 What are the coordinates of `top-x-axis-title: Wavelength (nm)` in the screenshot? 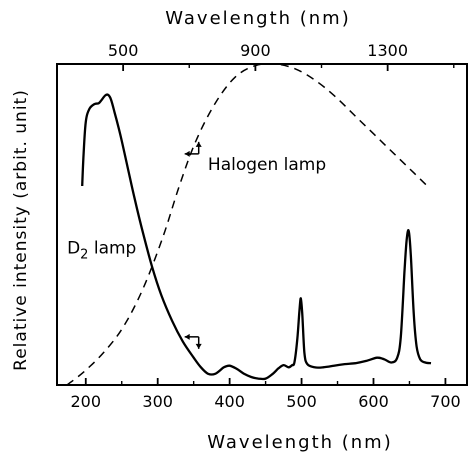 It's located at (258, 18).